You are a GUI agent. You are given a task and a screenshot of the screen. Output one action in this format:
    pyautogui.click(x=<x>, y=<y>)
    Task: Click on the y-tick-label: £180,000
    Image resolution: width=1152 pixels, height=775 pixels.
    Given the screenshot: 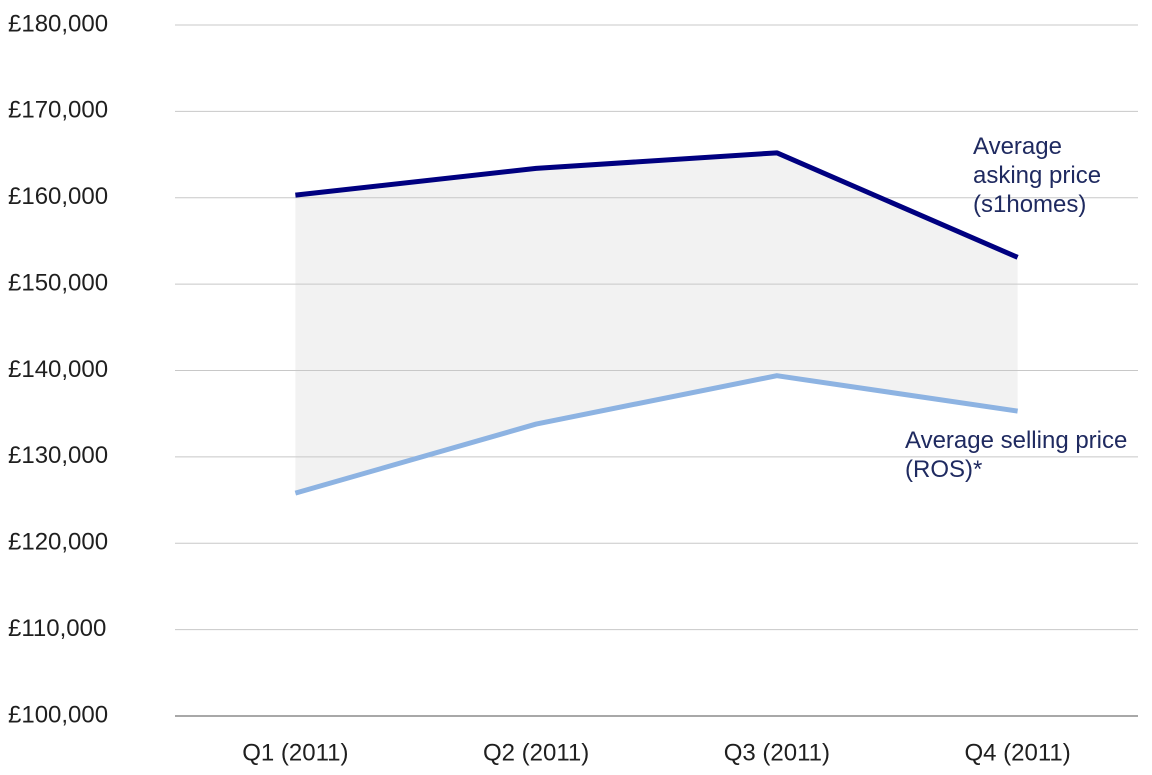 What is the action you would take?
    pyautogui.click(x=58, y=23)
    